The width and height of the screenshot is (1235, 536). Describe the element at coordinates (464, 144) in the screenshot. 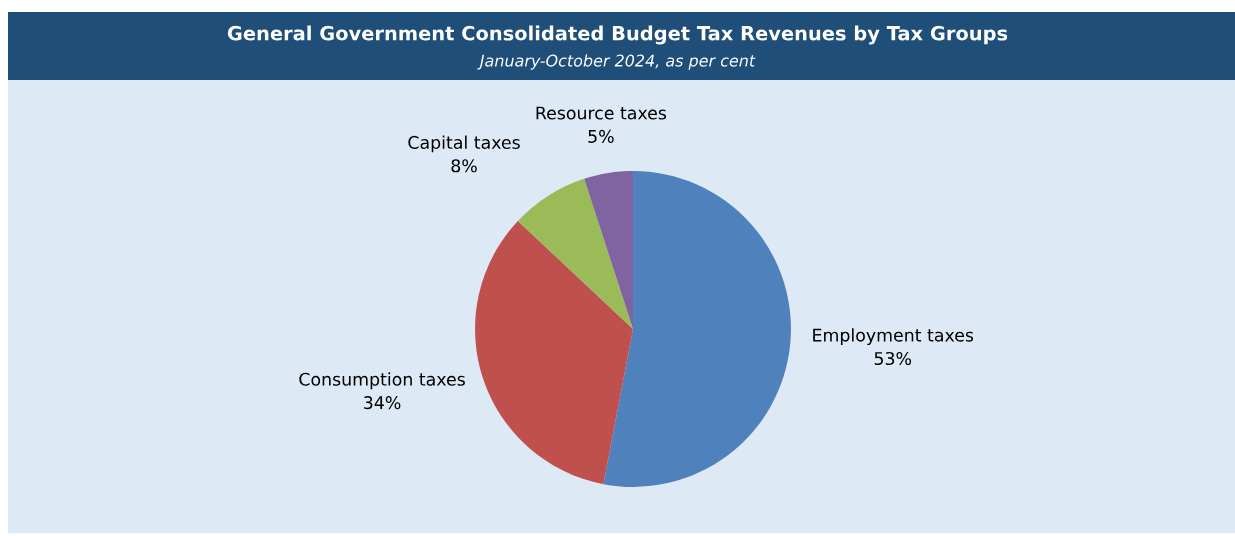

I see `slice-label: Capital taxes` at that location.